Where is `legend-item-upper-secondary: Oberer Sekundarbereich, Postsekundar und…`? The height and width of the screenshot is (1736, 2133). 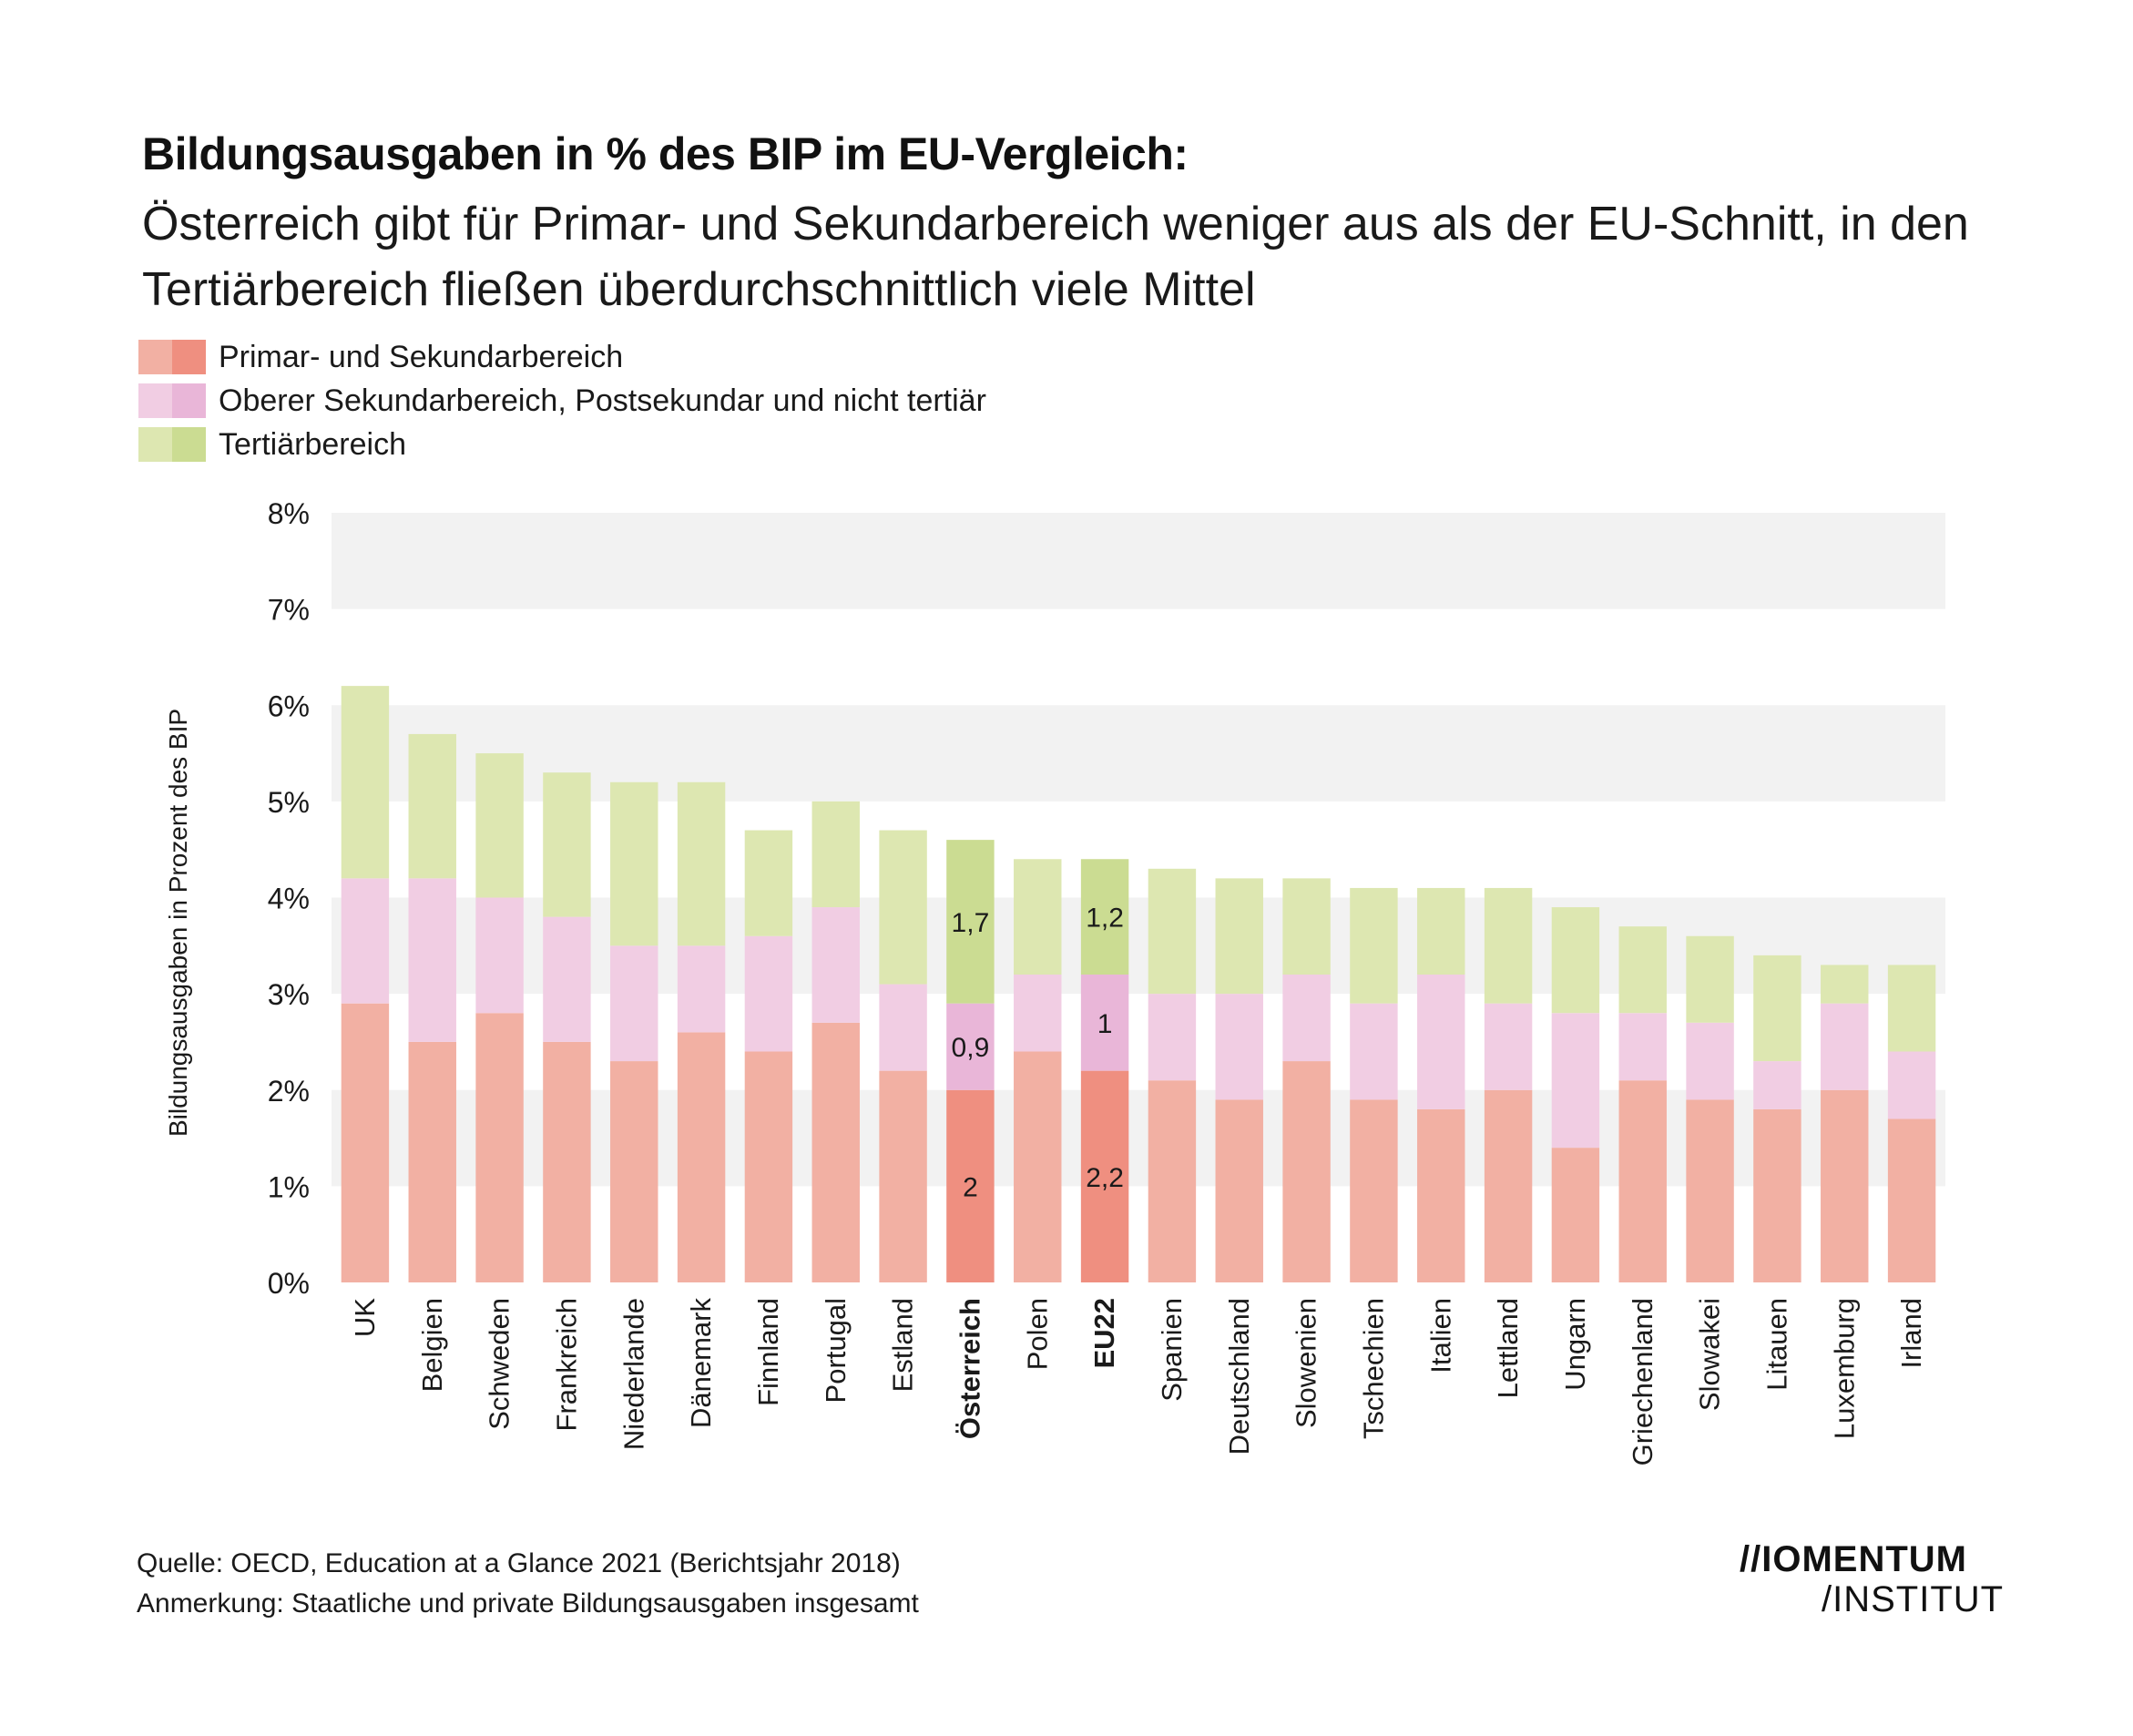
legend-item-upper-secondary: Oberer Sekundarbereich, Postsekundar und… is located at coordinates (562, 401).